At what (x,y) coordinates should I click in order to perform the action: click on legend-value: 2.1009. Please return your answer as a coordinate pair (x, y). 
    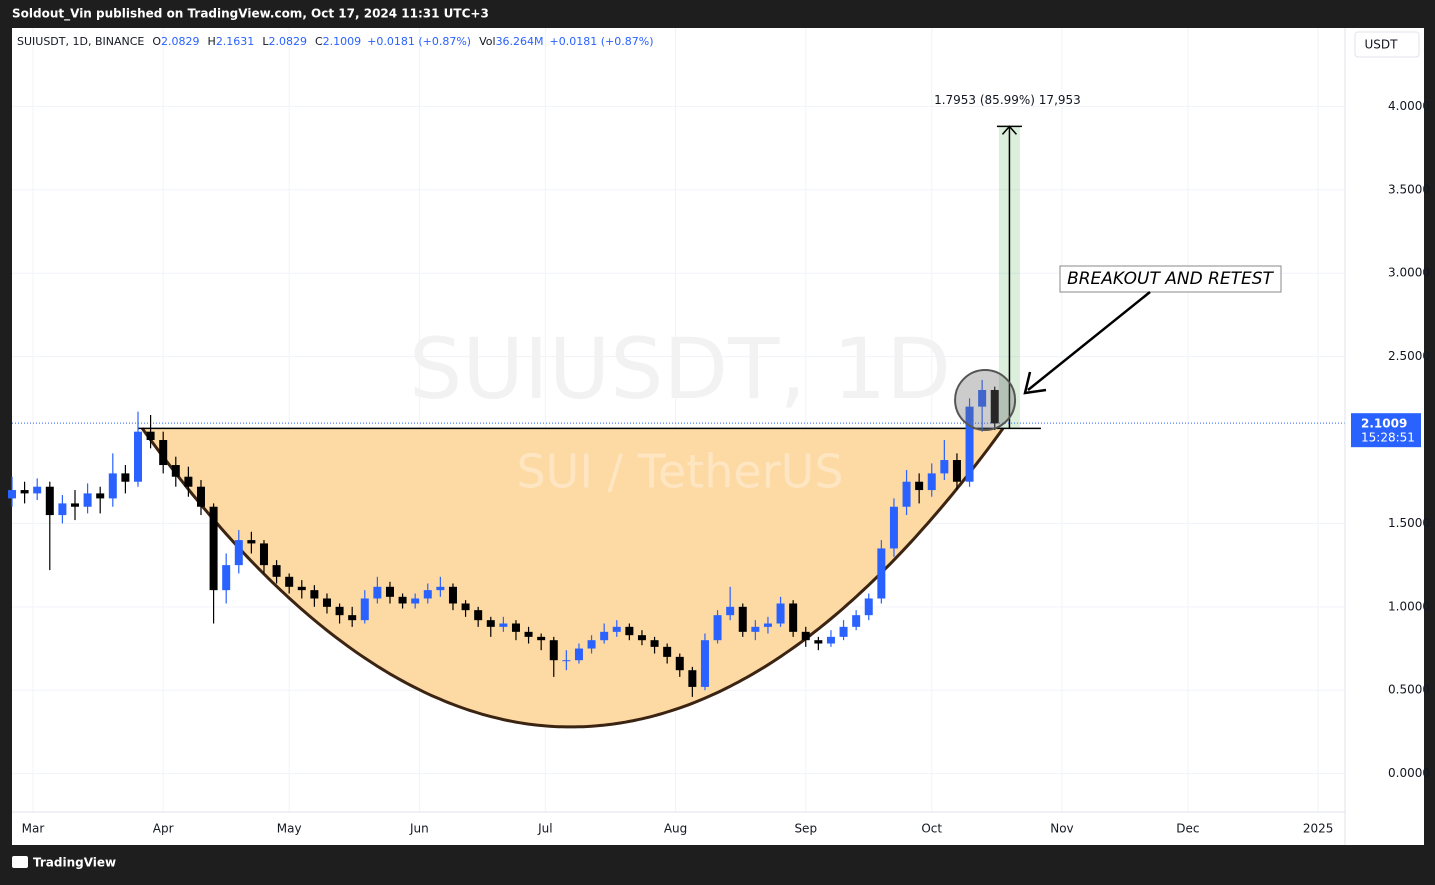
    Looking at the image, I should click on (342, 41).